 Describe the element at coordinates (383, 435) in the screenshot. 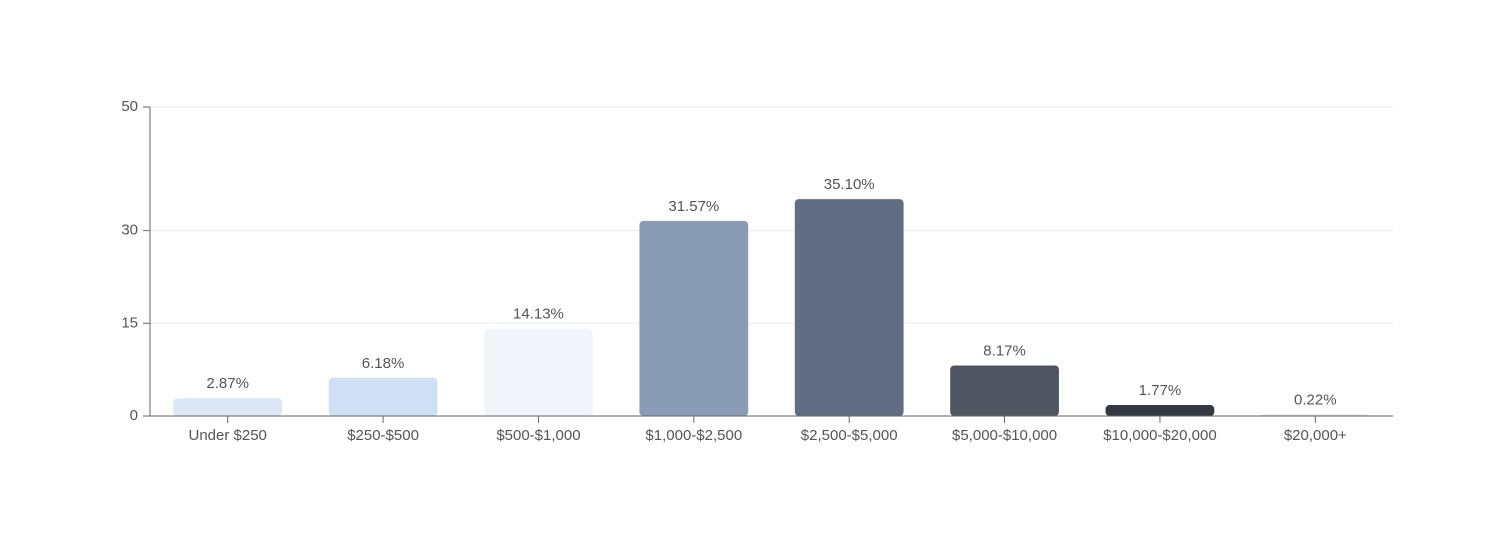

I see `x-tick-label: $250-$500` at that location.